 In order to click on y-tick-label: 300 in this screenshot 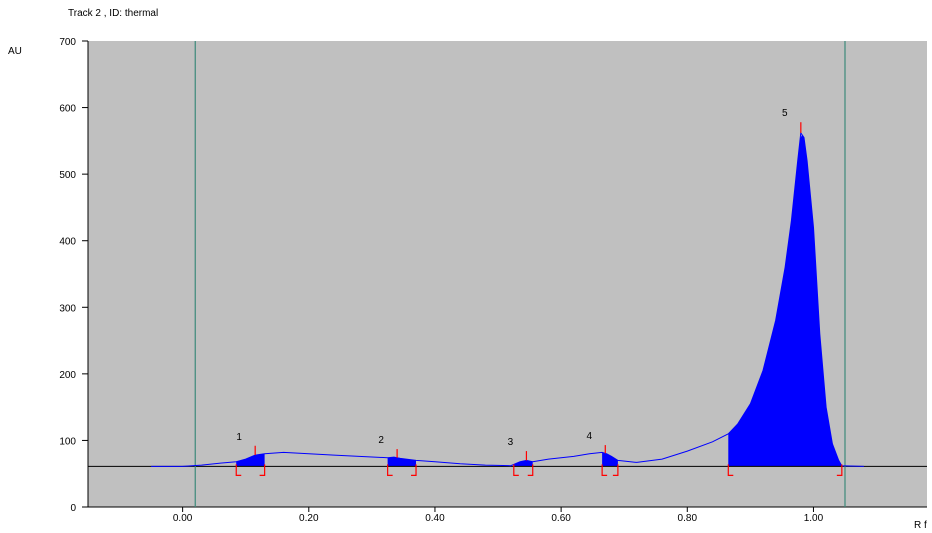, I will do `click(67, 308)`.